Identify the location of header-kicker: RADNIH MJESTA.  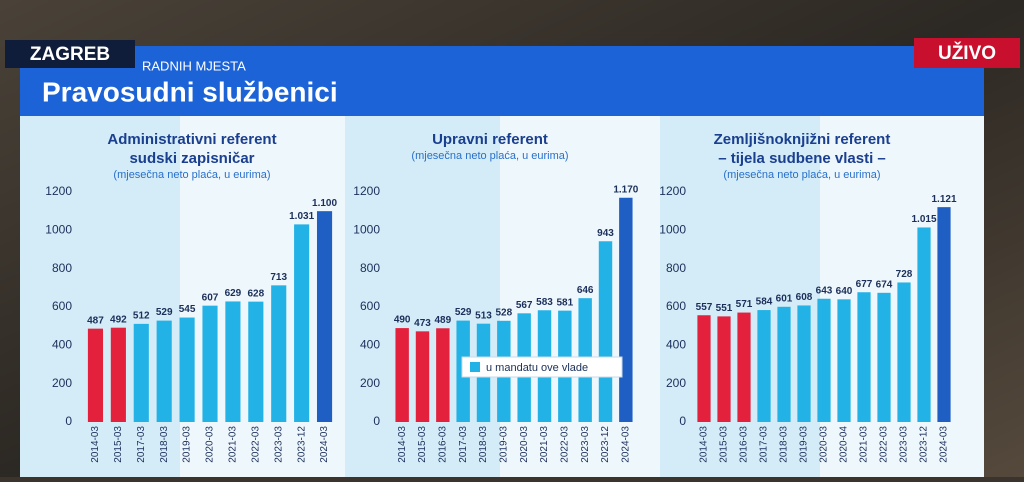
(194, 65).